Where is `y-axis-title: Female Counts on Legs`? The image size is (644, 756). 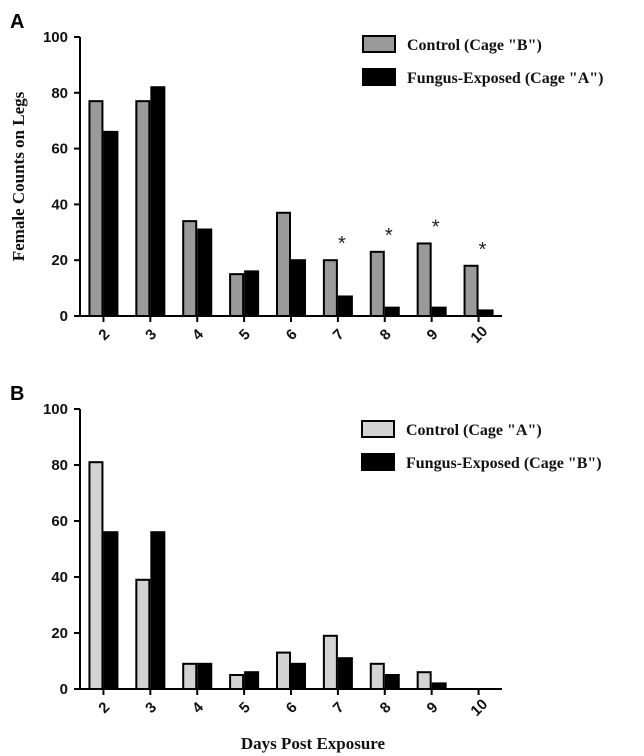
y-axis-title: Female Counts on Legs is located at coordinates (18, 176).